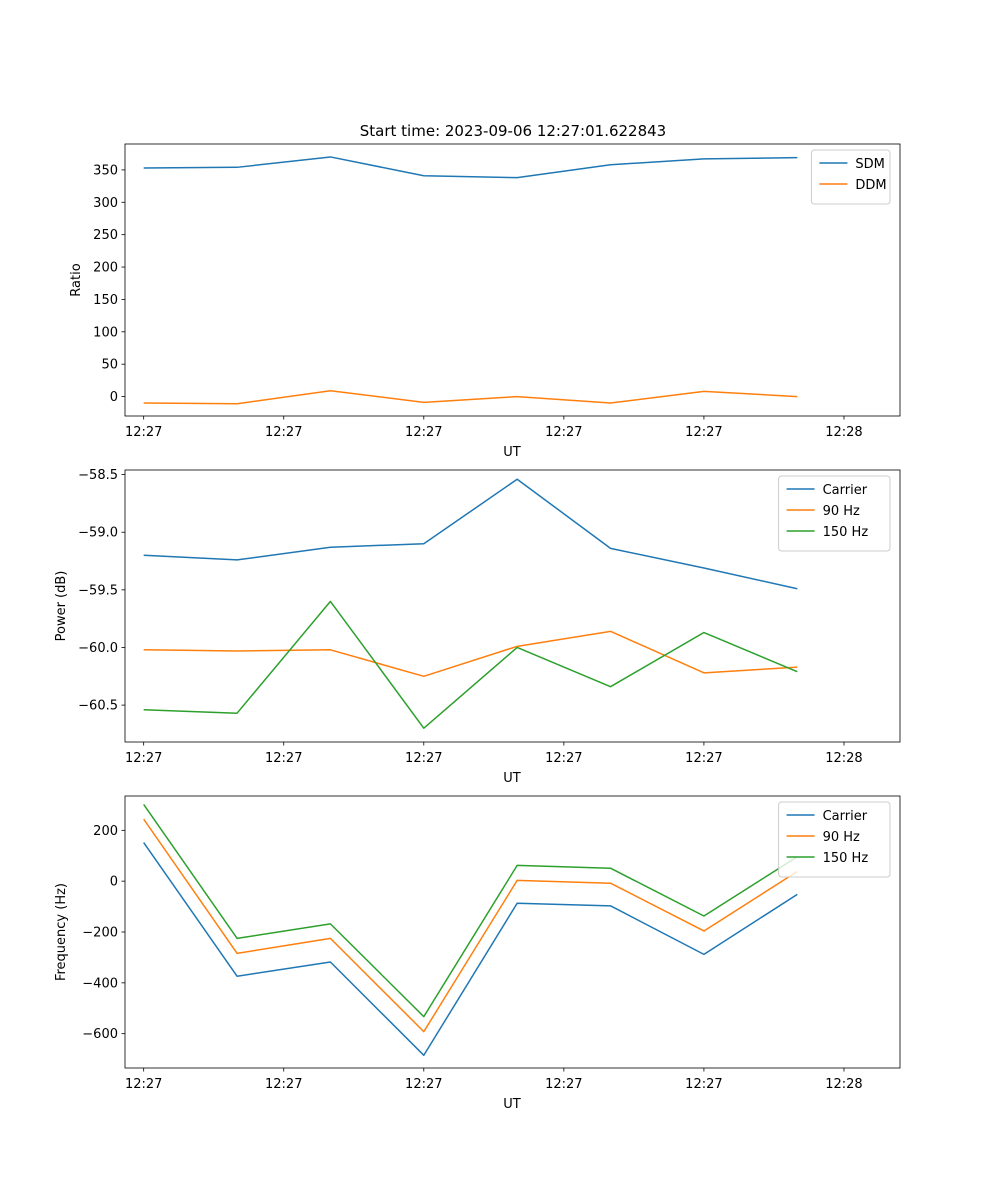 The width and height of the screenshot is (1000, 1200). Describe the element at coordinates (100, 1034) in the screenshot. I see `y-tick-label: −600` at that location.